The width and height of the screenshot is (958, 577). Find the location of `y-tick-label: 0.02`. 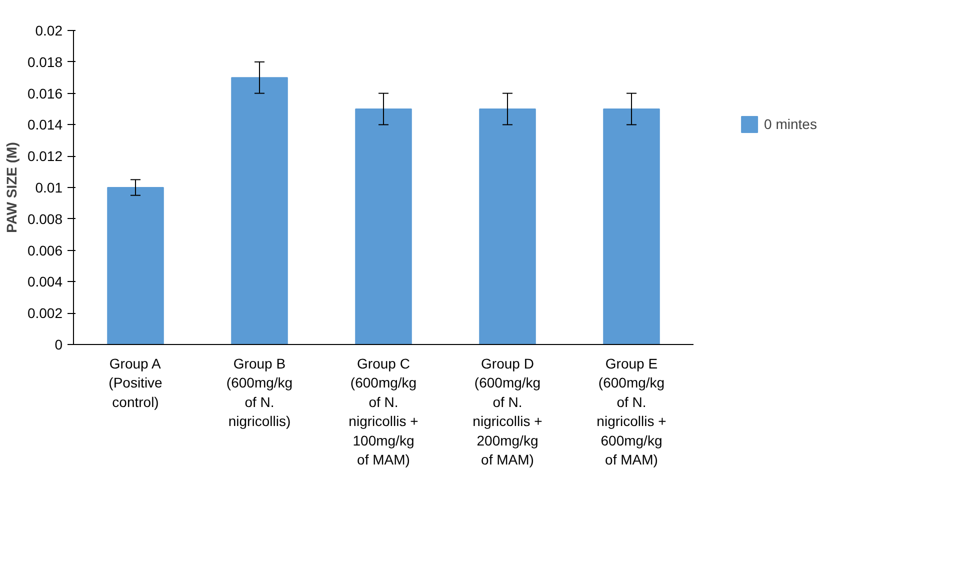

y-tick-label: 0.02 is located at coordinates (49, 30).